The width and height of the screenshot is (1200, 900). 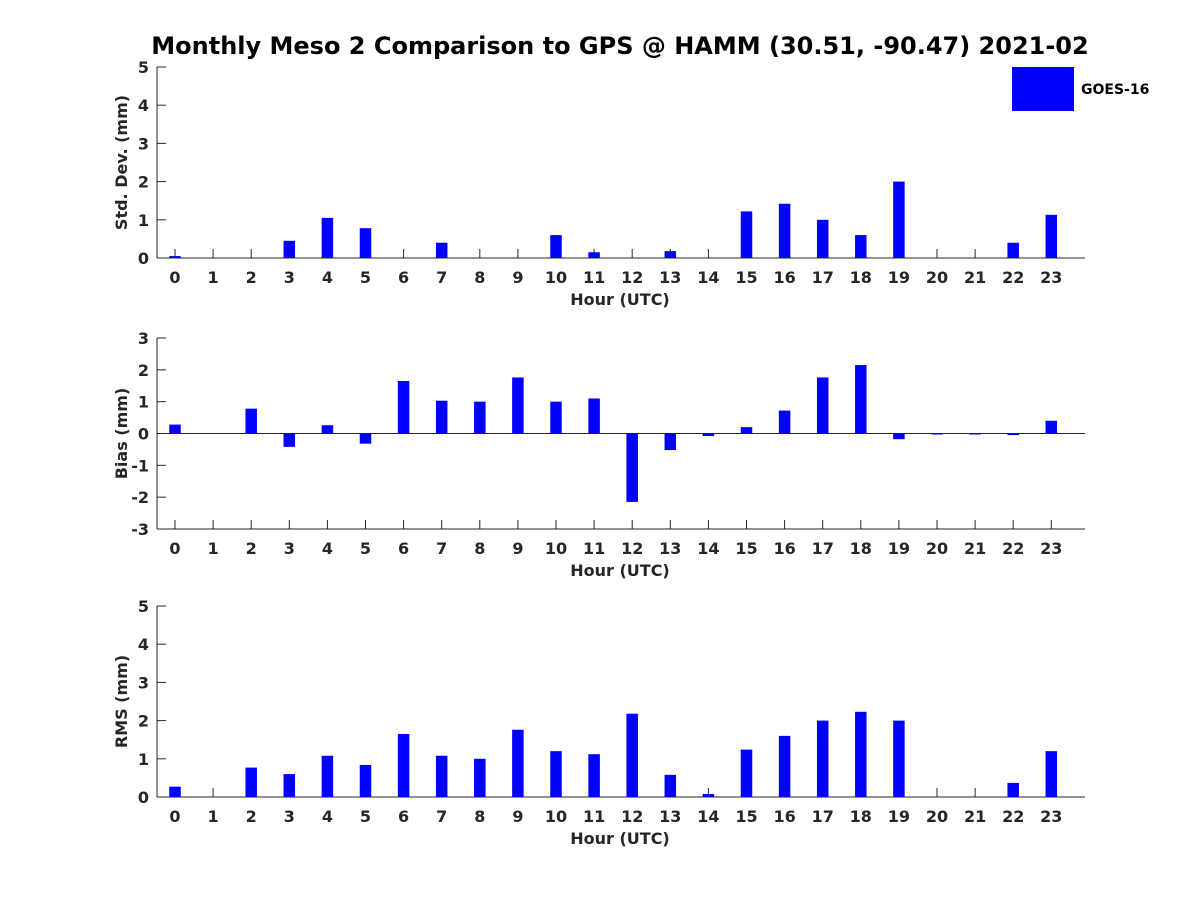 I want to click on panel-1-x-tick-label: 13, so click(x=670, y=277).